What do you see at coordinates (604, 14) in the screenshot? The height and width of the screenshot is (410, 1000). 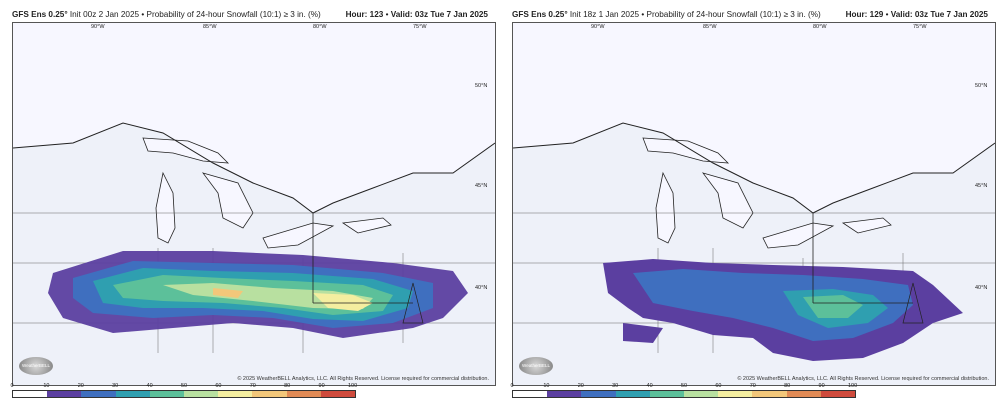 I see `init-time: Init 18z 1 Jan 2025` at bounding box center [604, 14].